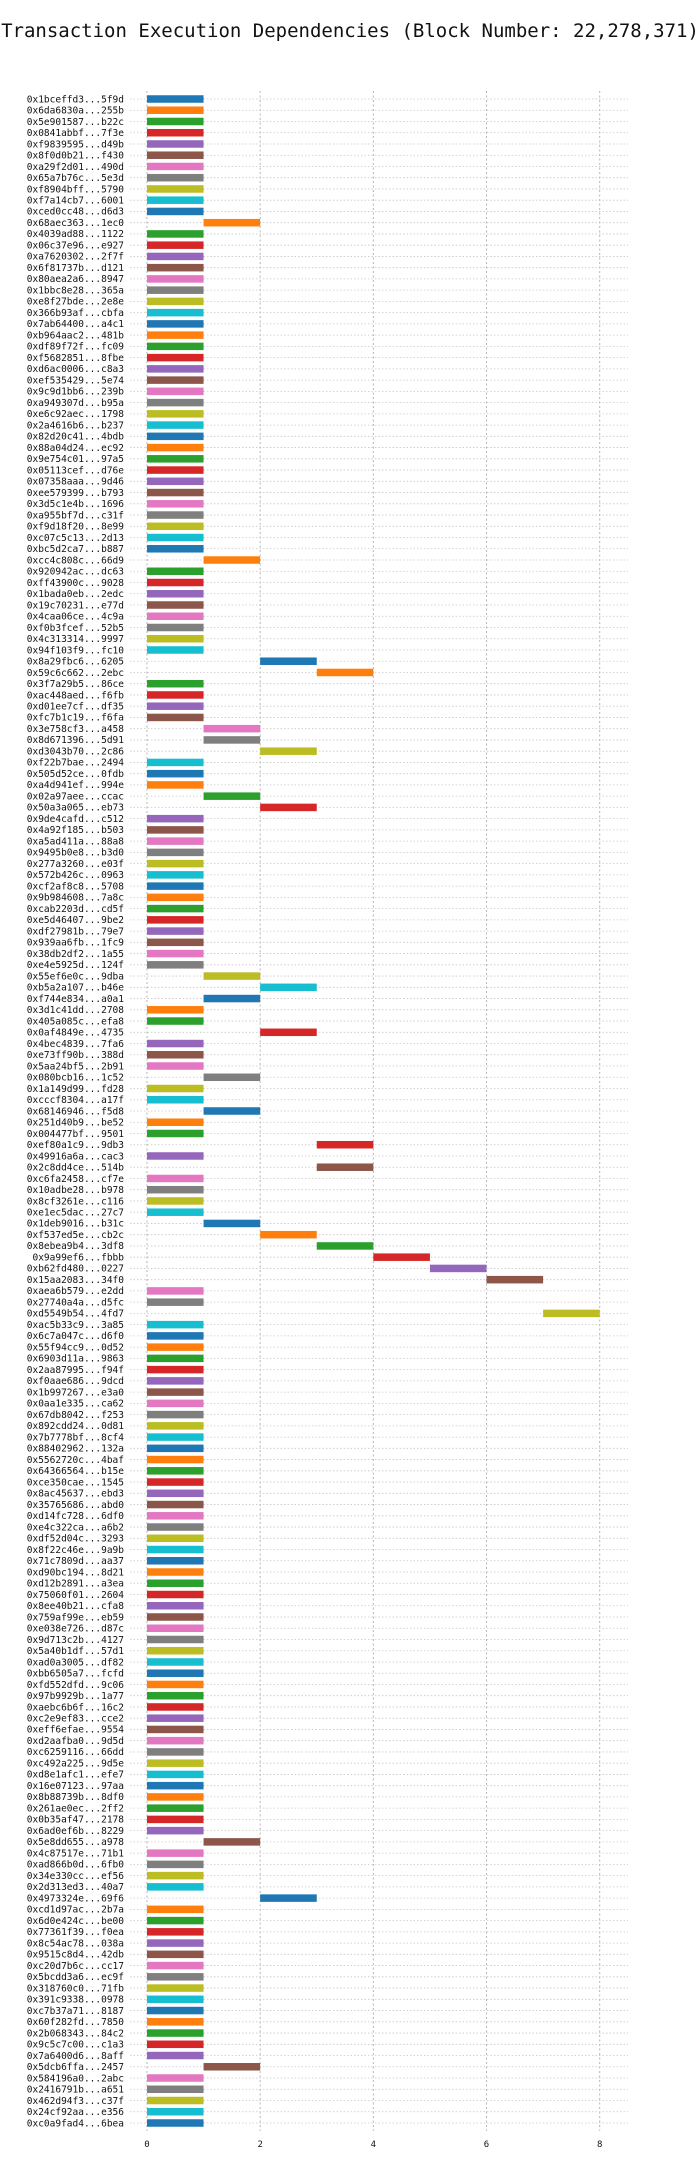 The width and height of the screenshot is (700, 2172). I want to click on category-label: 0xff43900c...9028, so click(76, 583).